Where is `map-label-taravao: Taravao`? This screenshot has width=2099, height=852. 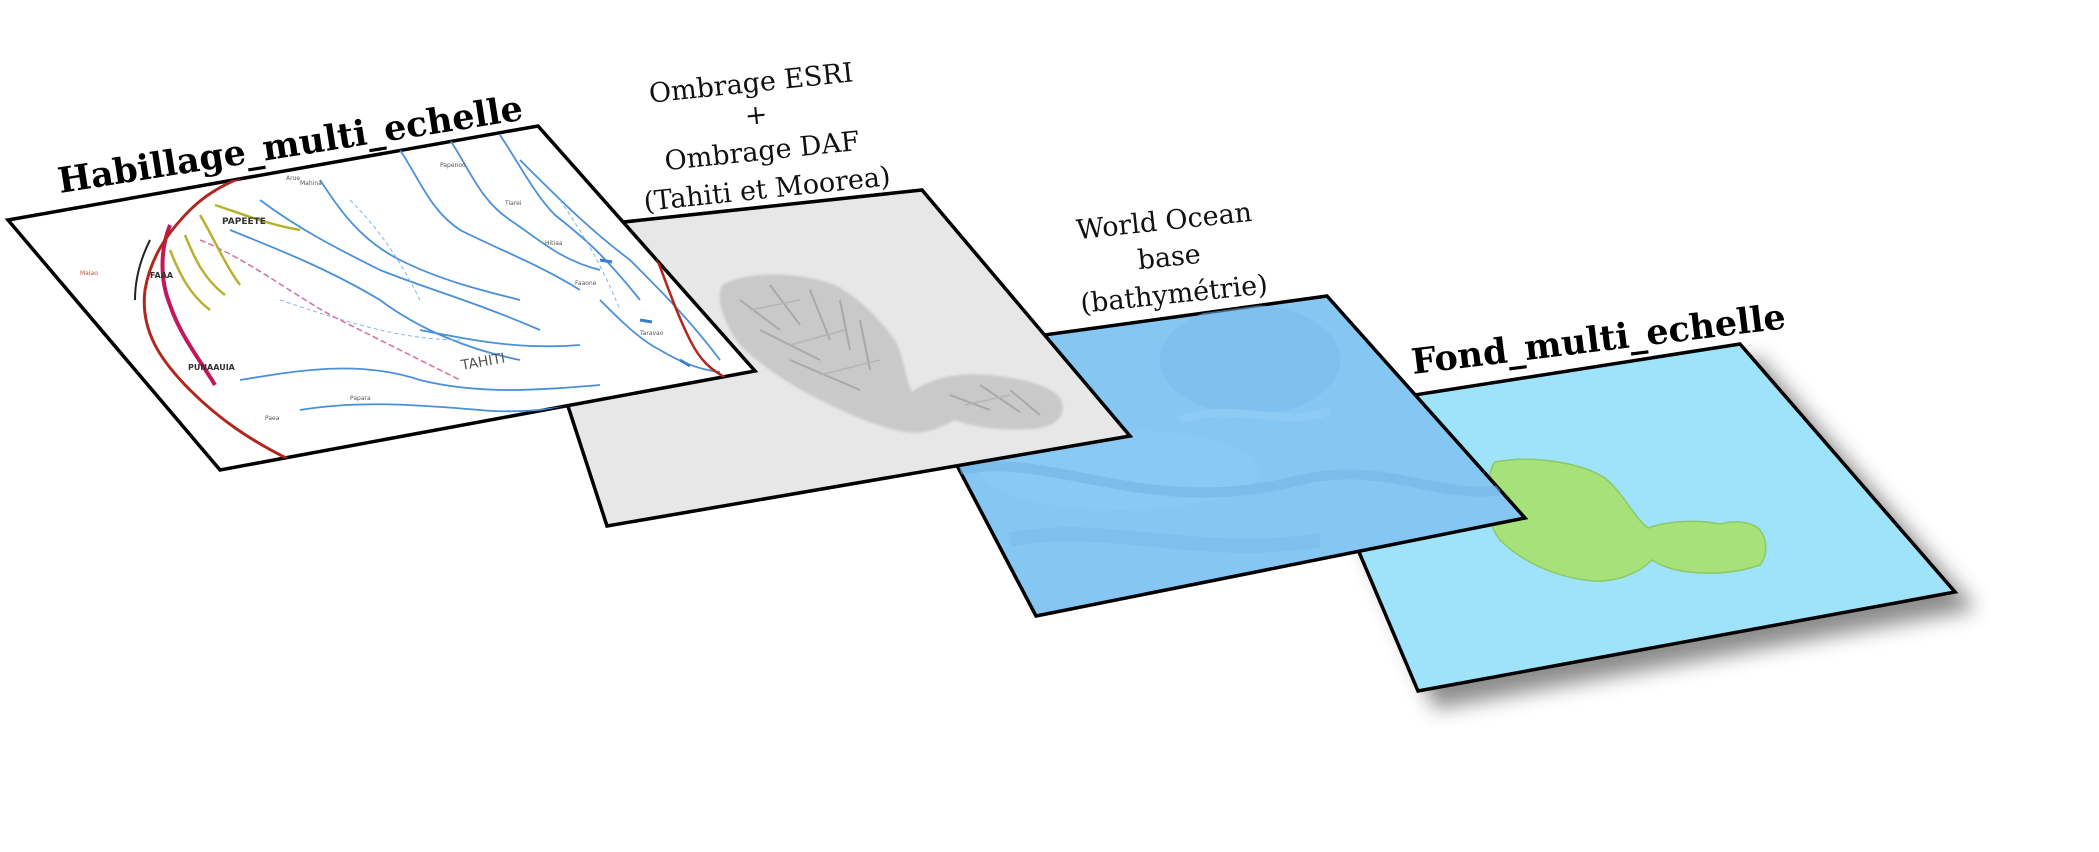
map-label-taravao: Taravao is located at coordinates (651, 333).